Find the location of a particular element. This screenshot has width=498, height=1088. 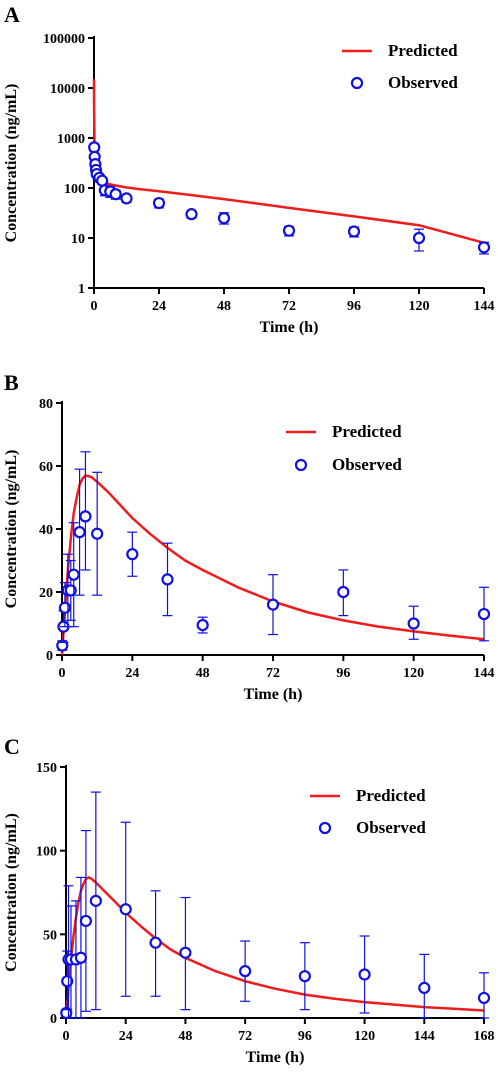

y-tick-label: 20 is located at coordinates (46, 593).